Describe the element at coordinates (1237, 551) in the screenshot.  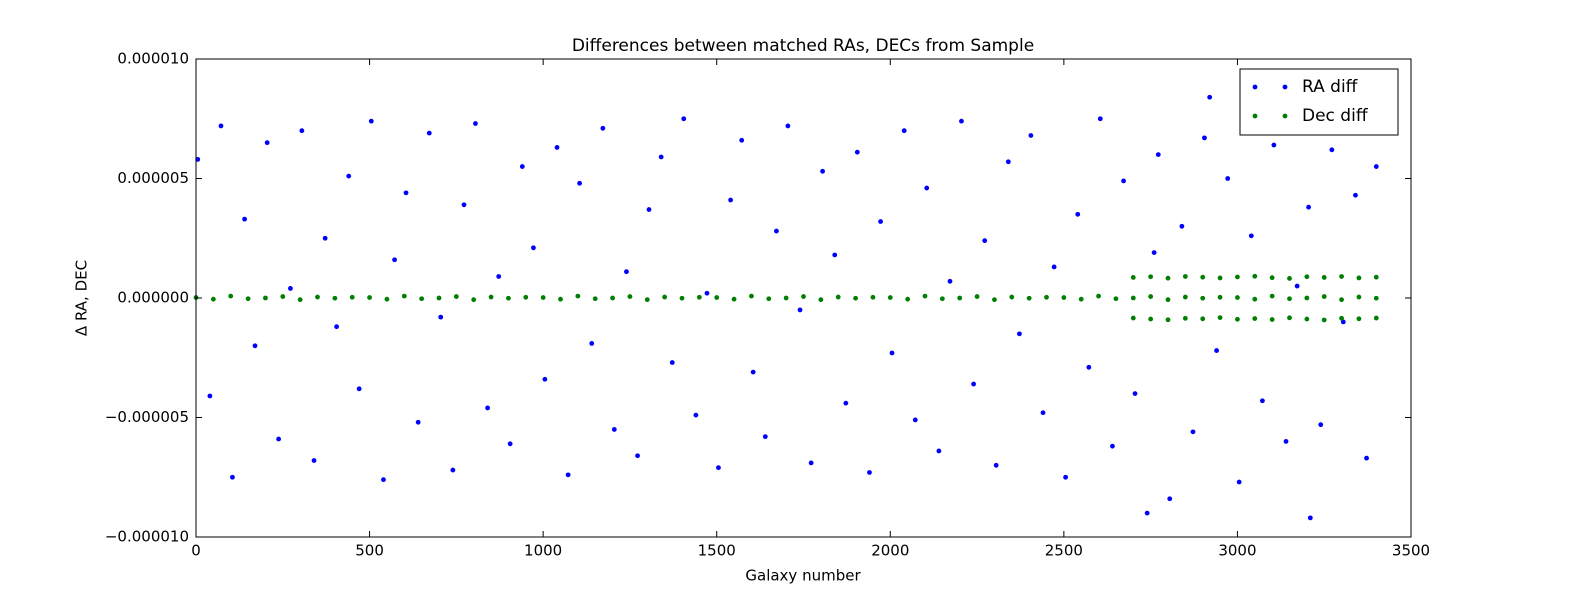
I see `x-tick-label: 3000` at that location.